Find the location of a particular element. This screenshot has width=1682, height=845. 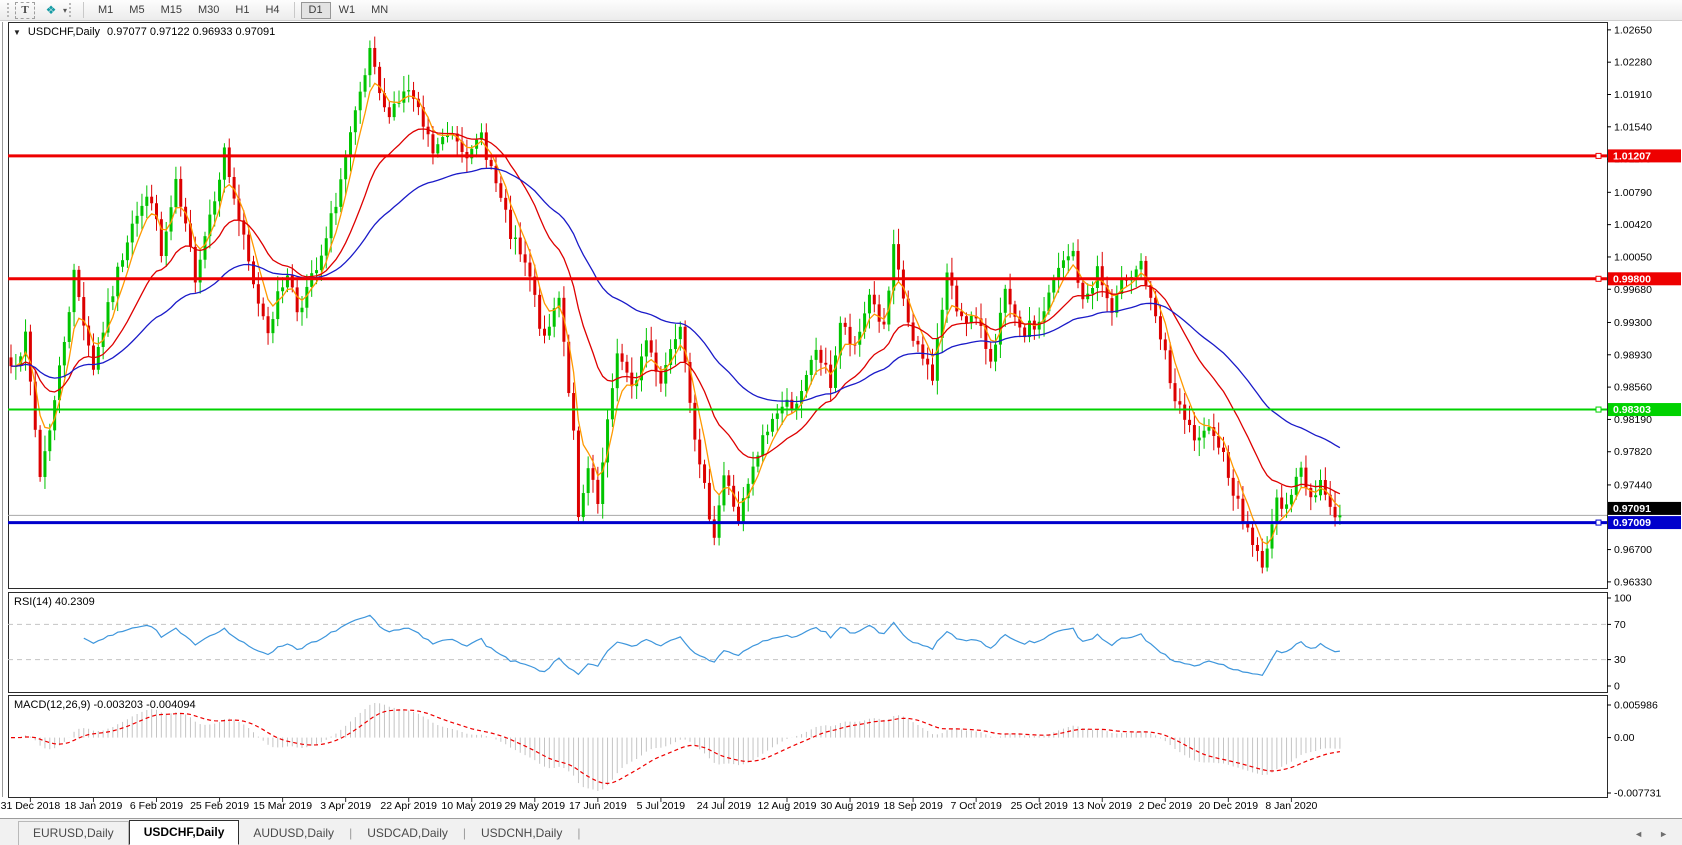

collapse-triangle-icon: ▼ is located at coordinates (17, 32).